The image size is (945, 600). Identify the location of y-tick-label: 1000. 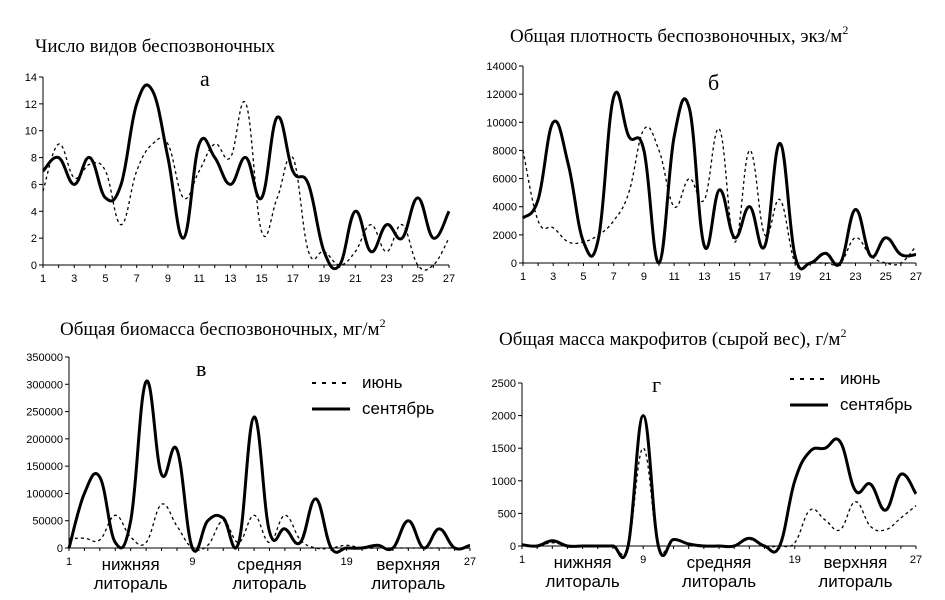
(504, 482).